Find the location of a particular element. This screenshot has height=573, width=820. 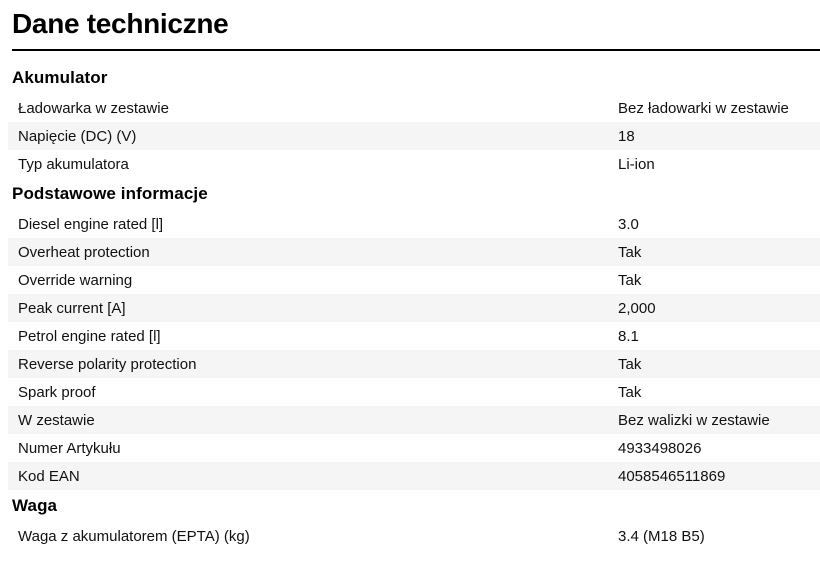

spec-row: Typ akumulatora Li-ion is located at coordinates (414, 164).